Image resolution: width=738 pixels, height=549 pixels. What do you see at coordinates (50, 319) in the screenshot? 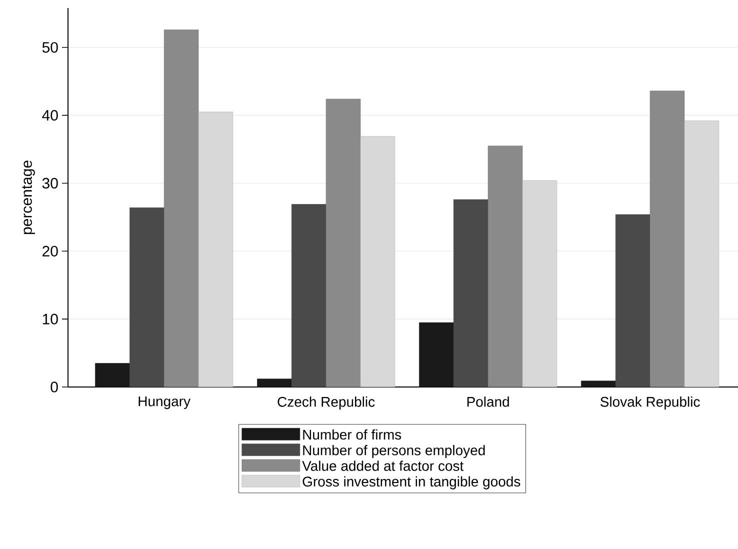
I see `y-tick-label: 10` at bounding box center [50, 319].